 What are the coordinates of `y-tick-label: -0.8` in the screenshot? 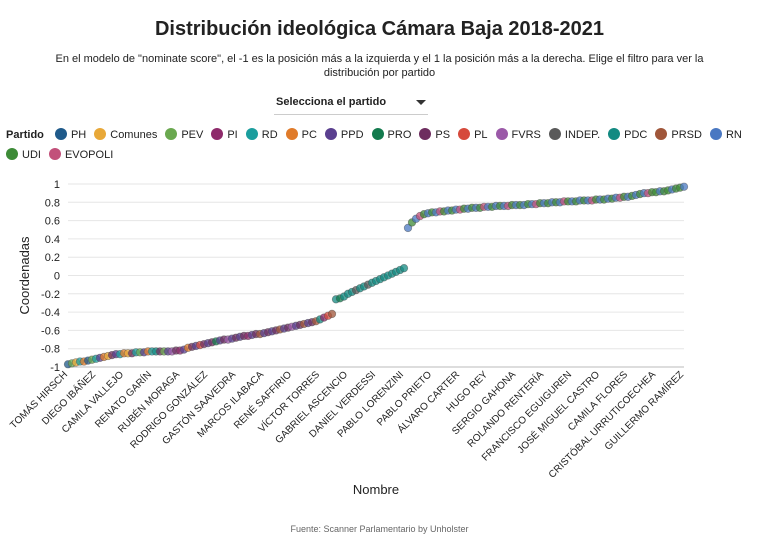 It's located at (50, 350).